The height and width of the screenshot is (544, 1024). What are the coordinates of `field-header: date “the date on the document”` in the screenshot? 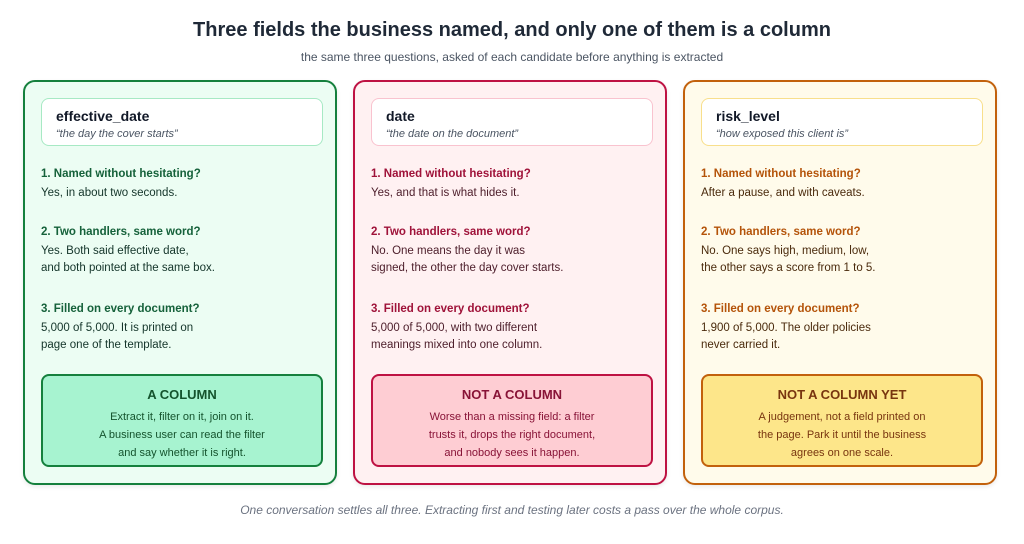 It's located at (512, 122).